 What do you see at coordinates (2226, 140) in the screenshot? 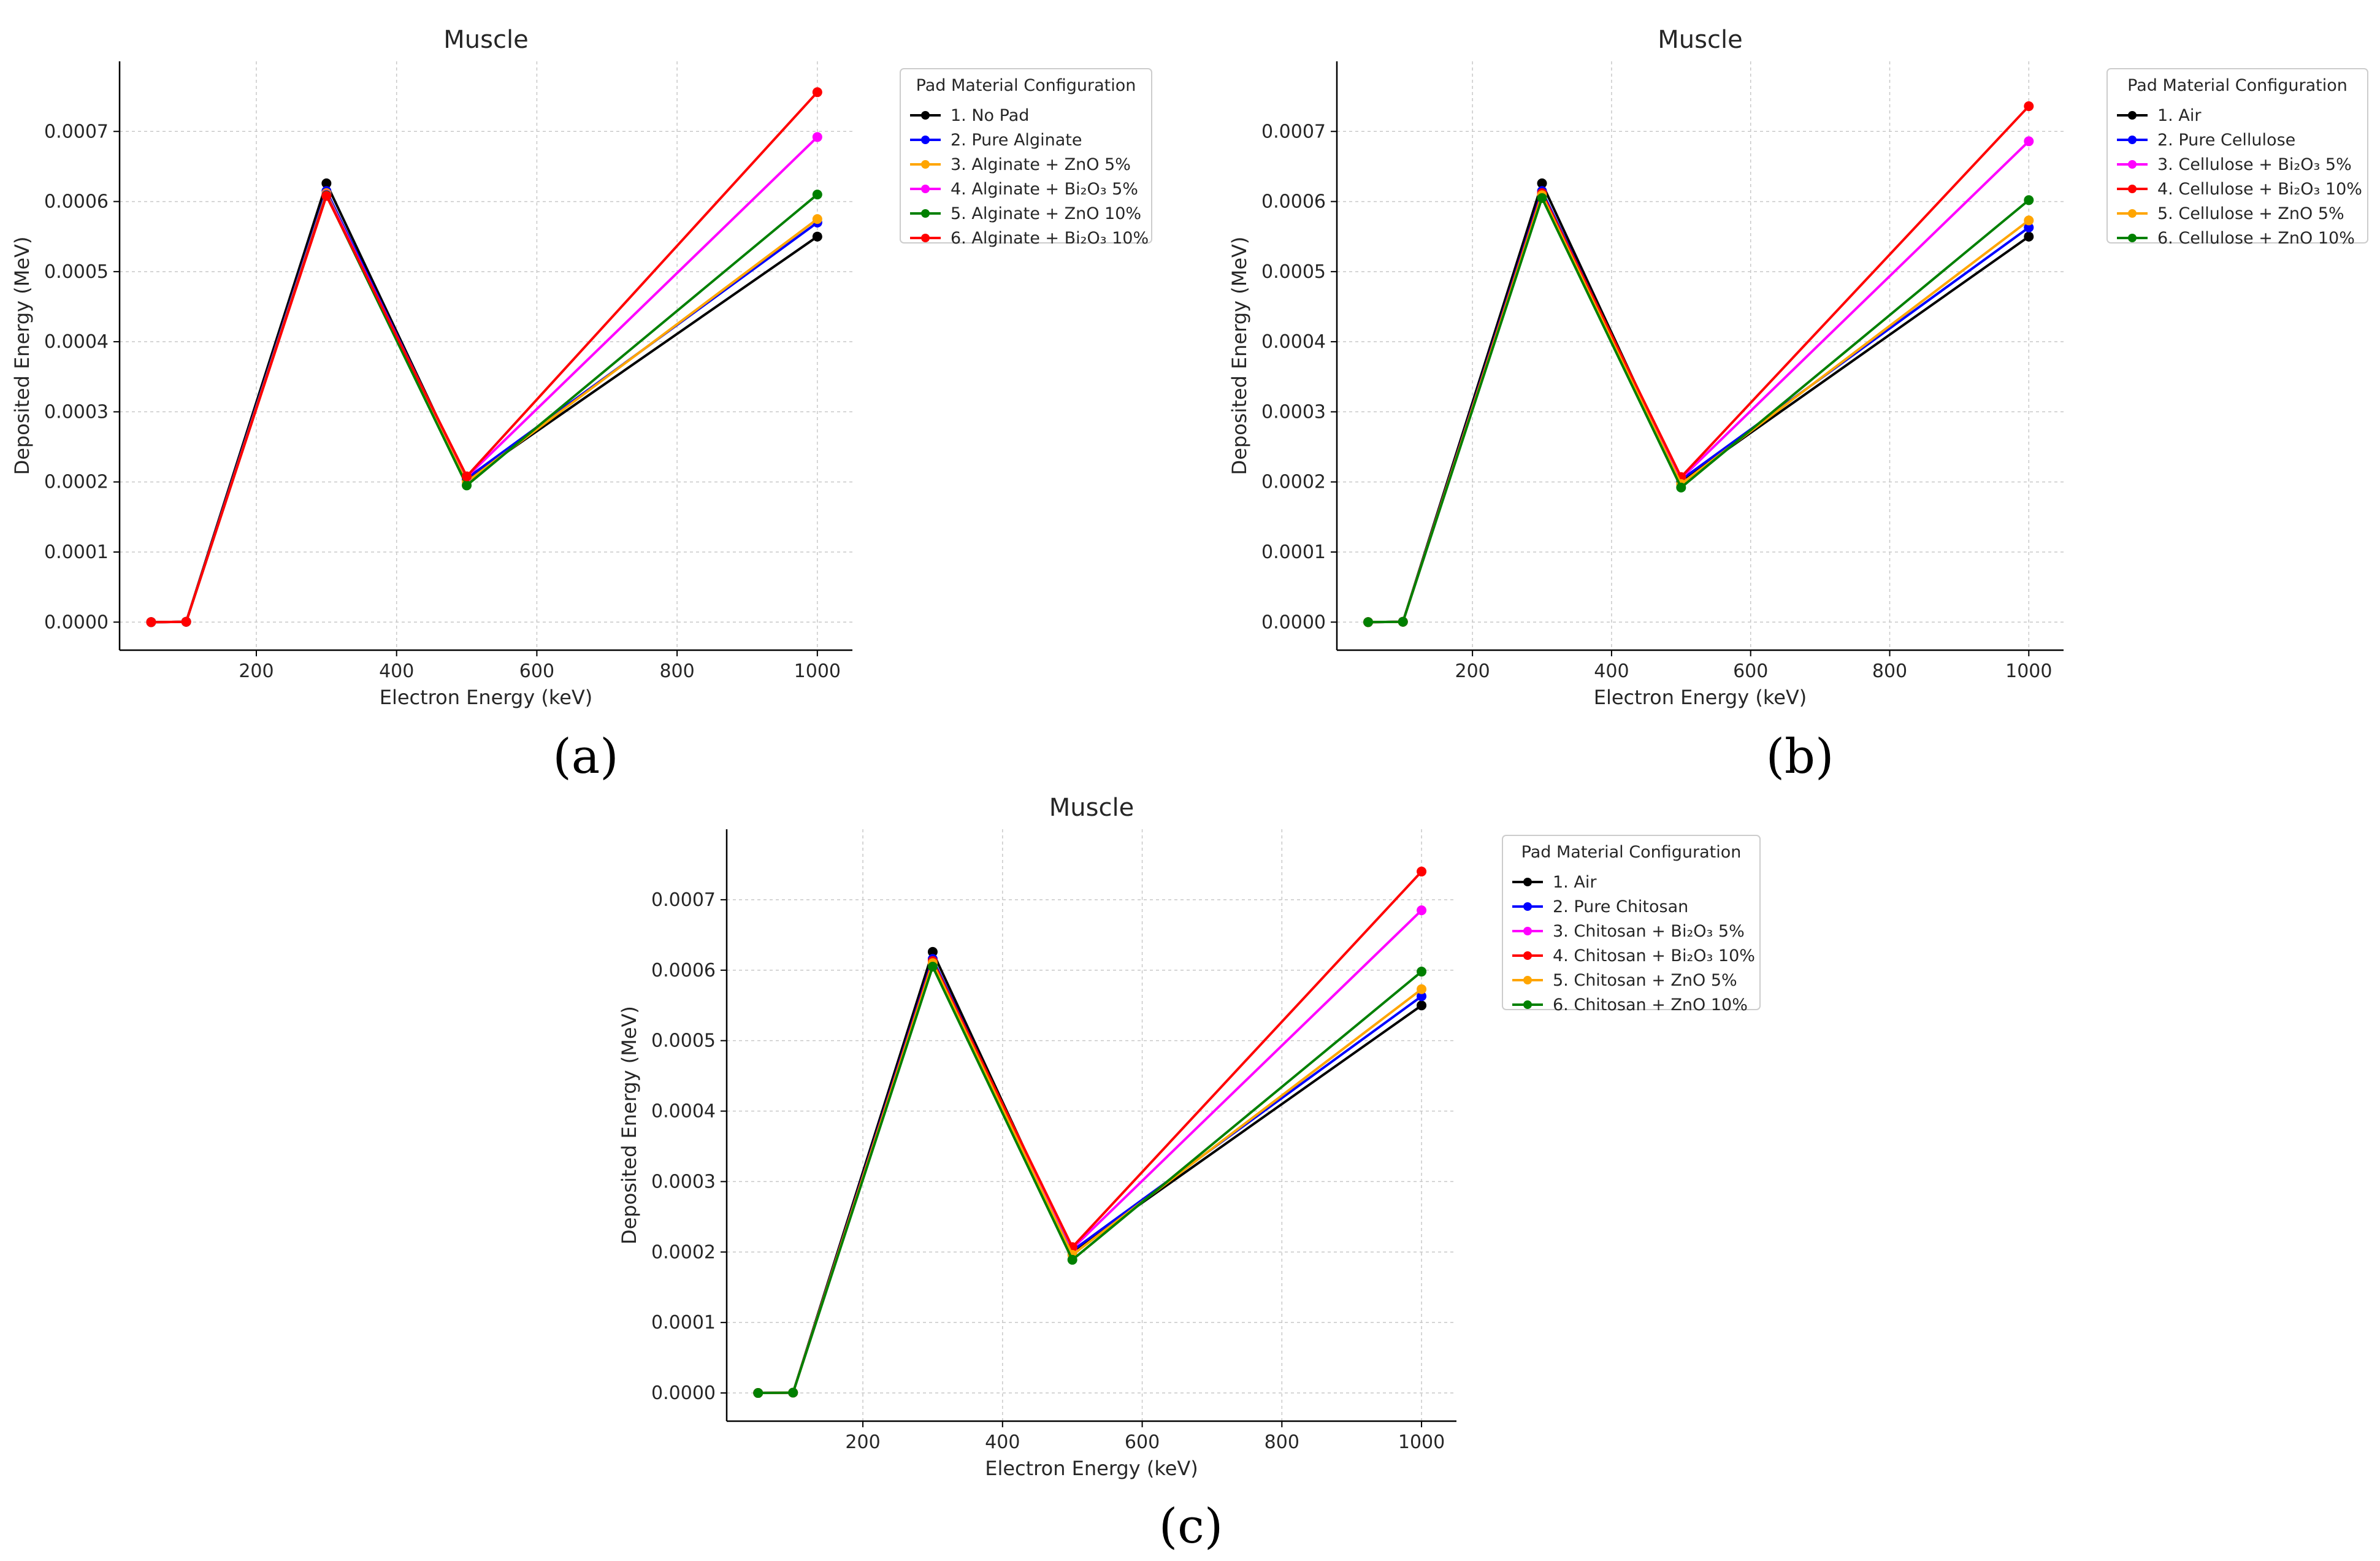
I see `legend-entry: 2. Pure Cellulose` at bounding box center [2226, 140].